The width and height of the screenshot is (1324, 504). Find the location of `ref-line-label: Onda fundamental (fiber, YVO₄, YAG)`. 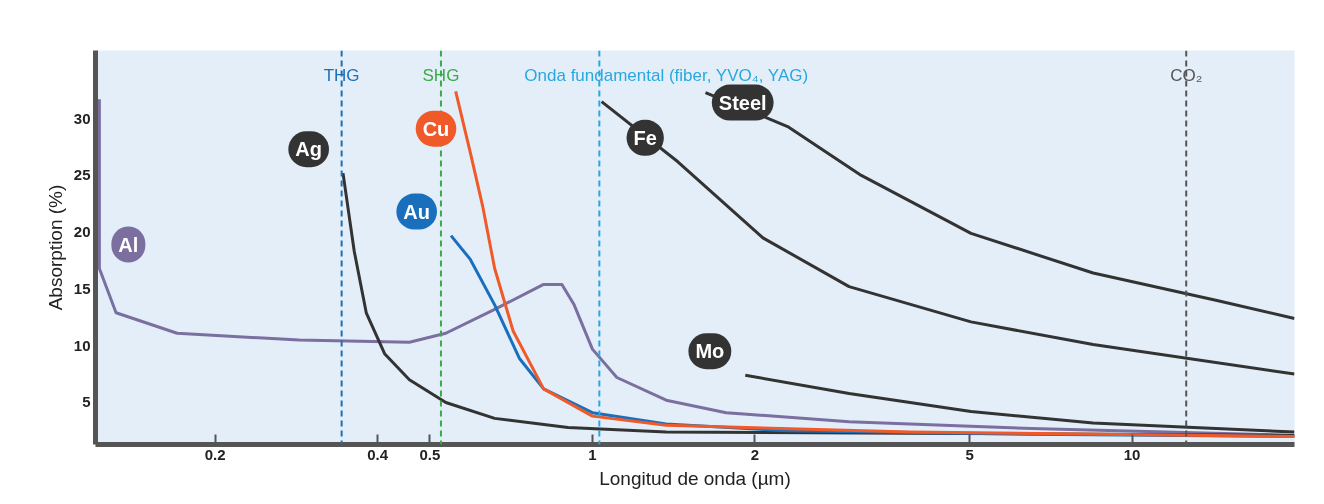

ref-line-label: Onda fundamental (fiber, YVO₄, YAG) is located at coordinates (666, 75).